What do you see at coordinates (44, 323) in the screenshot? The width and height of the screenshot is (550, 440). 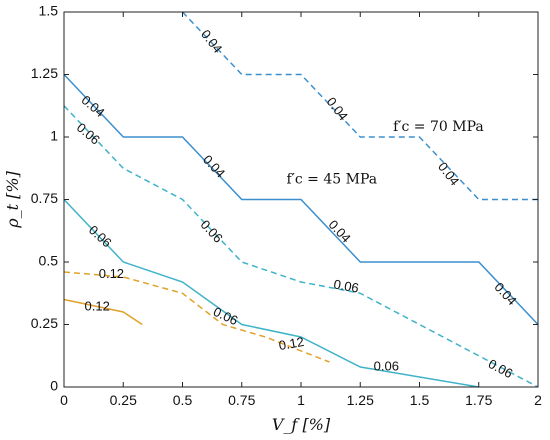 I see `y-tick-label: 0.25` at bounding box center [44, 323].